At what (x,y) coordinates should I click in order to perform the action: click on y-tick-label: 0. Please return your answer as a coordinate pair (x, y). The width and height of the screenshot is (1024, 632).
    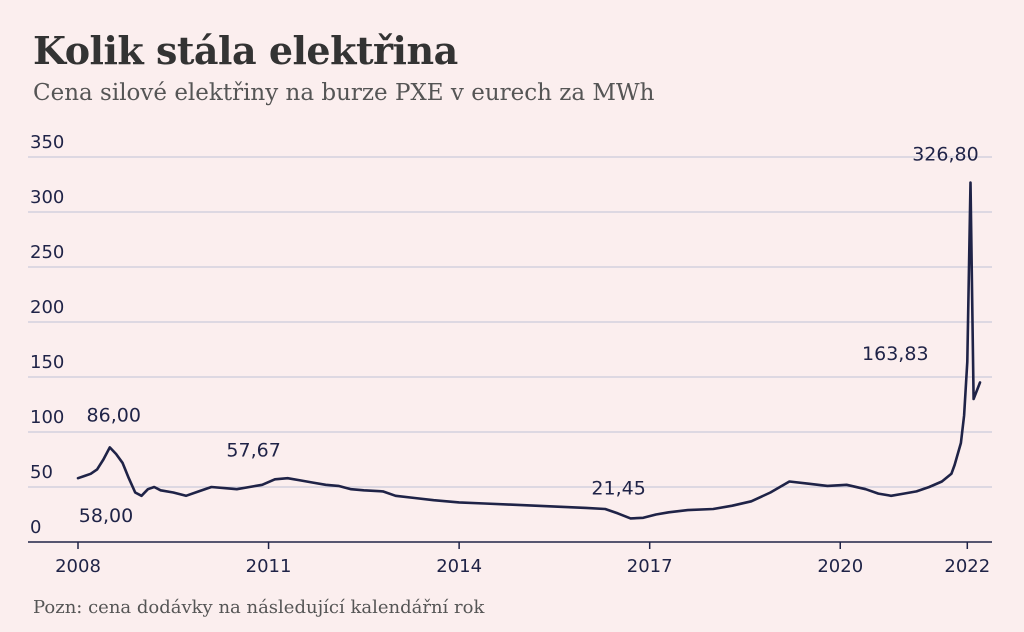
    Looking at the image, I should click on (35, 527).